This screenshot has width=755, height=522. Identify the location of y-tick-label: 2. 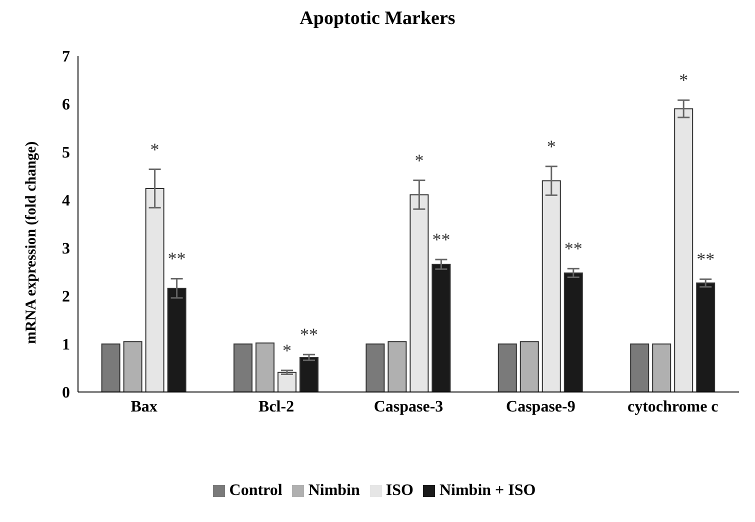
(66, 297).